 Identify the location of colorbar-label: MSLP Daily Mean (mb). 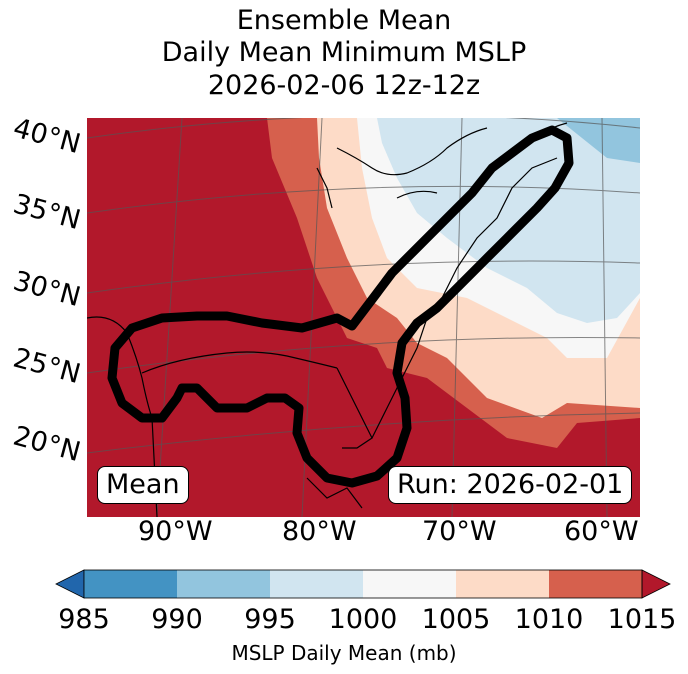
(344, 653).